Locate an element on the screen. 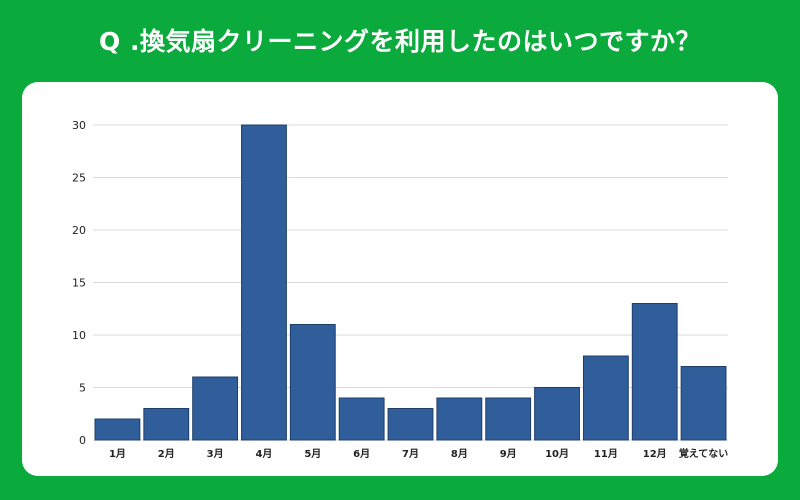 The image size is (800, 500). y-axis-ticks: 0 5 10 15 20 25 30 is located at coordinates (79, 283).